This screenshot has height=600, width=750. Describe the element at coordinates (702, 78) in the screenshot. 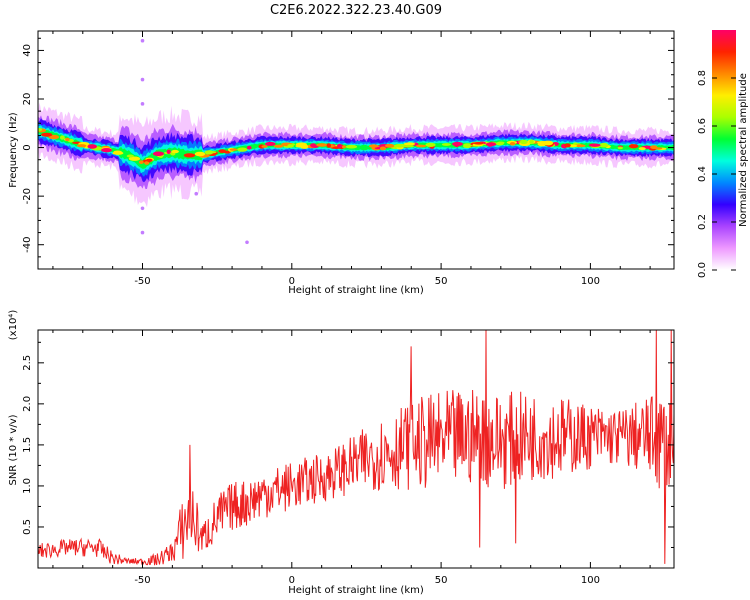

I see `colorbar-tick-label: 0.8` at that location.